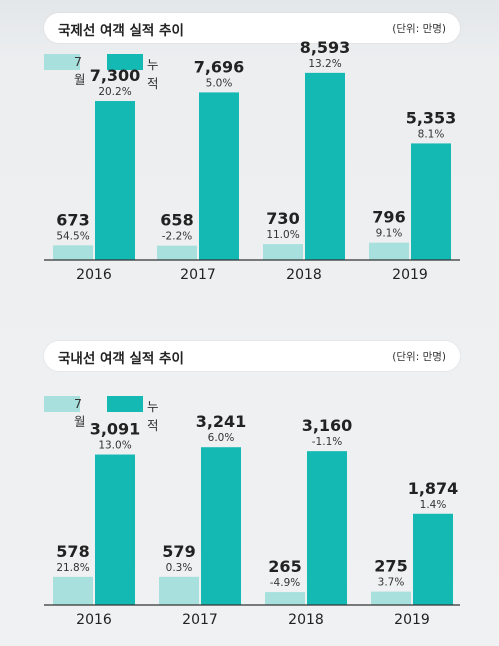 This screenshot has height=646, width=499. What do you see at coordinates (252, 28) in the screenshot?
I see `chart-title-bar: 국제선 여객 실적 추이 (단위: 만명)` at bounding box center [252, 28].